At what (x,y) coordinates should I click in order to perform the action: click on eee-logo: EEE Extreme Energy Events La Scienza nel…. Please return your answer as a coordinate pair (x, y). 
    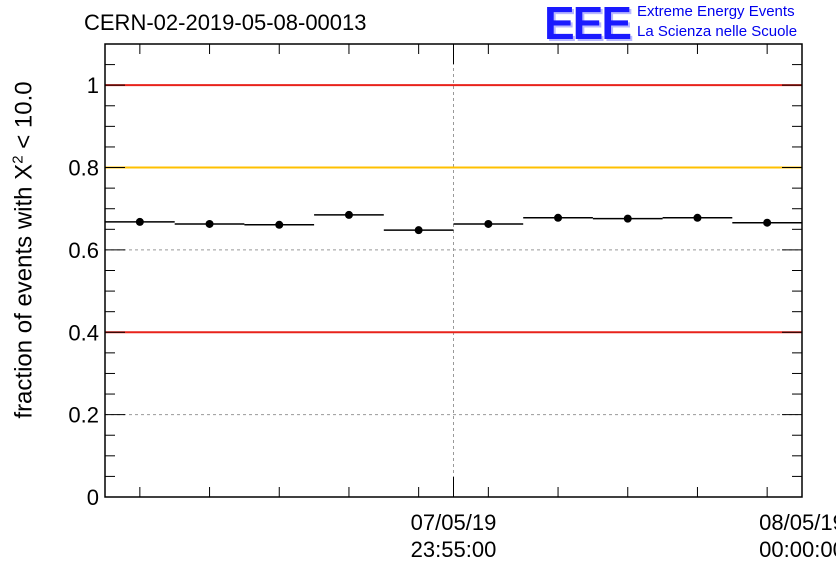
    Looking at the image, I should click on (688, 23).